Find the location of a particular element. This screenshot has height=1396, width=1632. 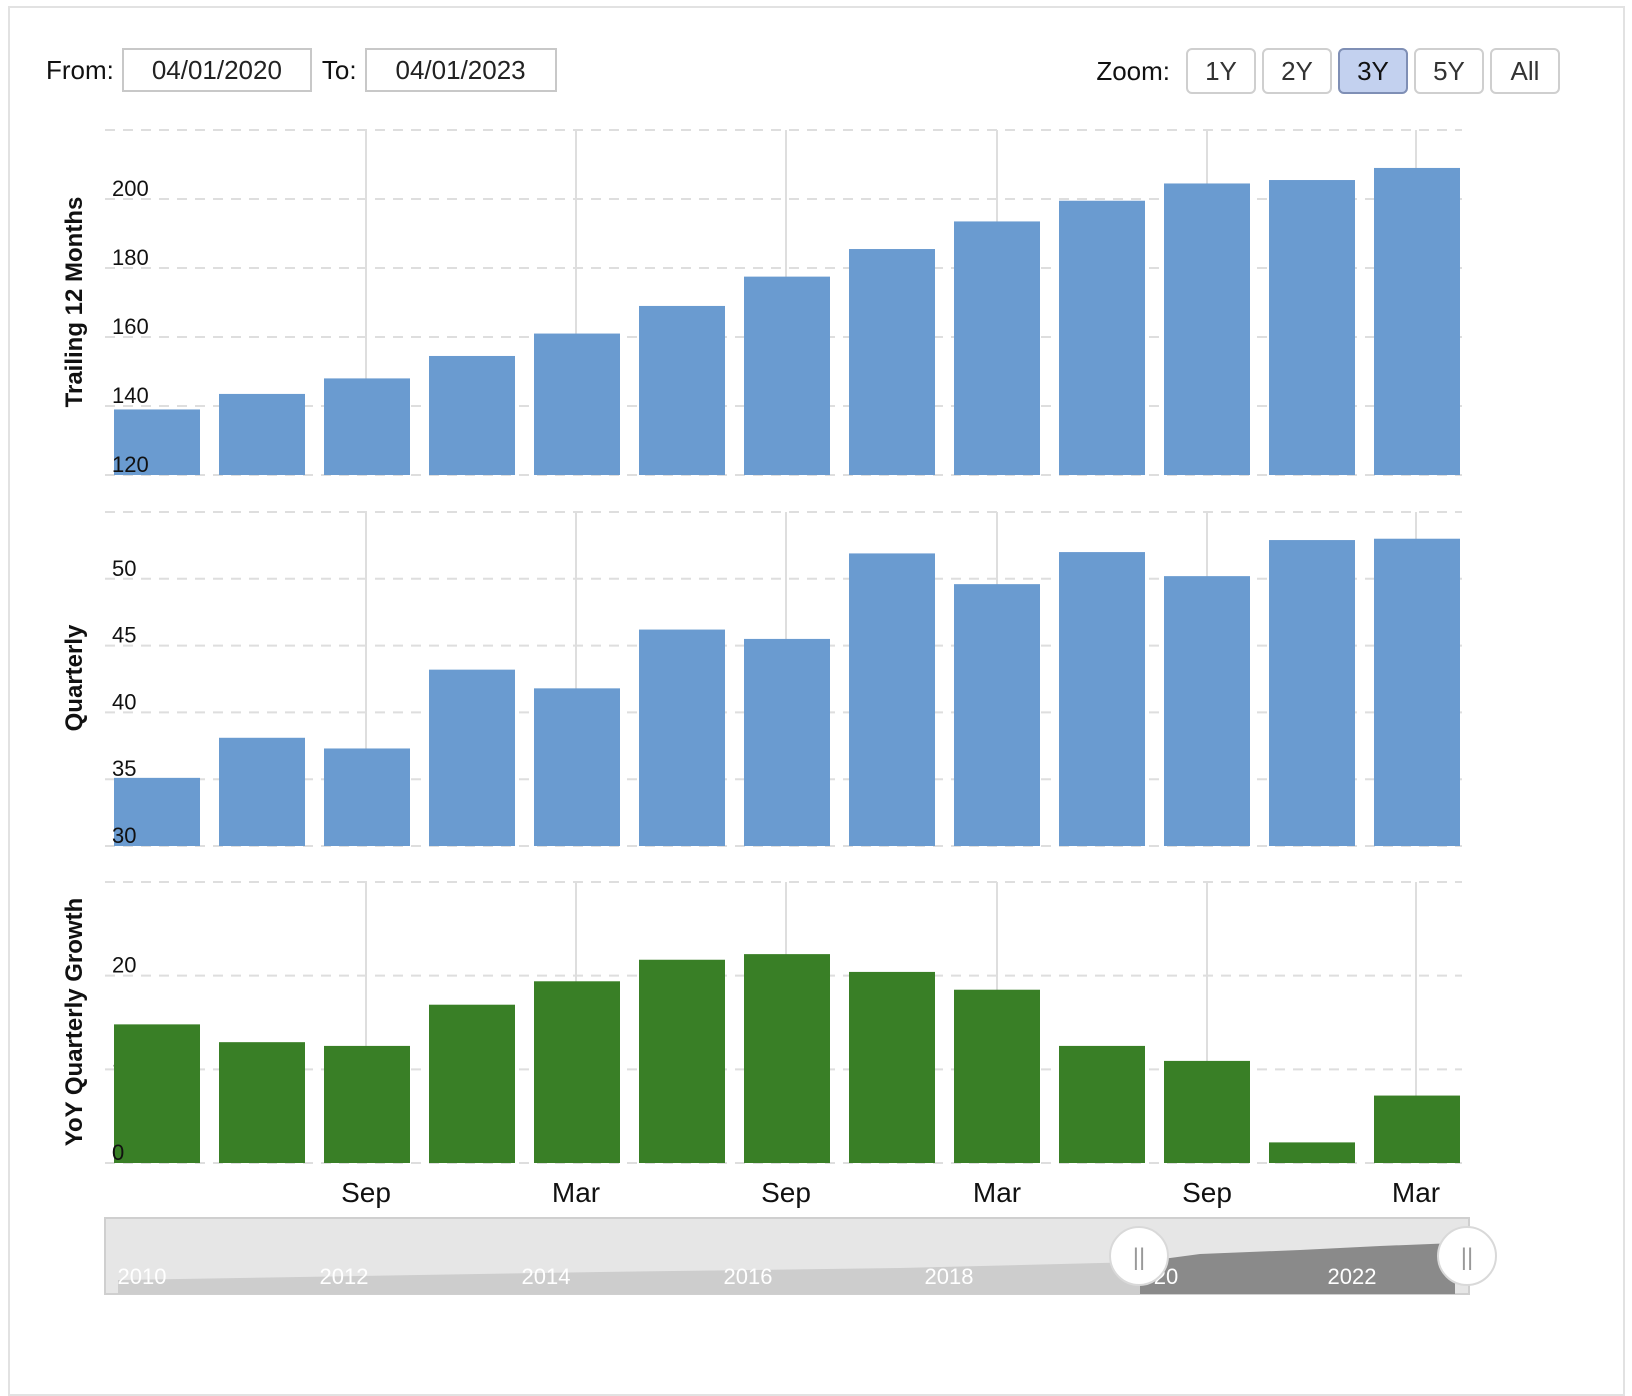

y-tick-label: 50 is located at coordinates (124, 568).